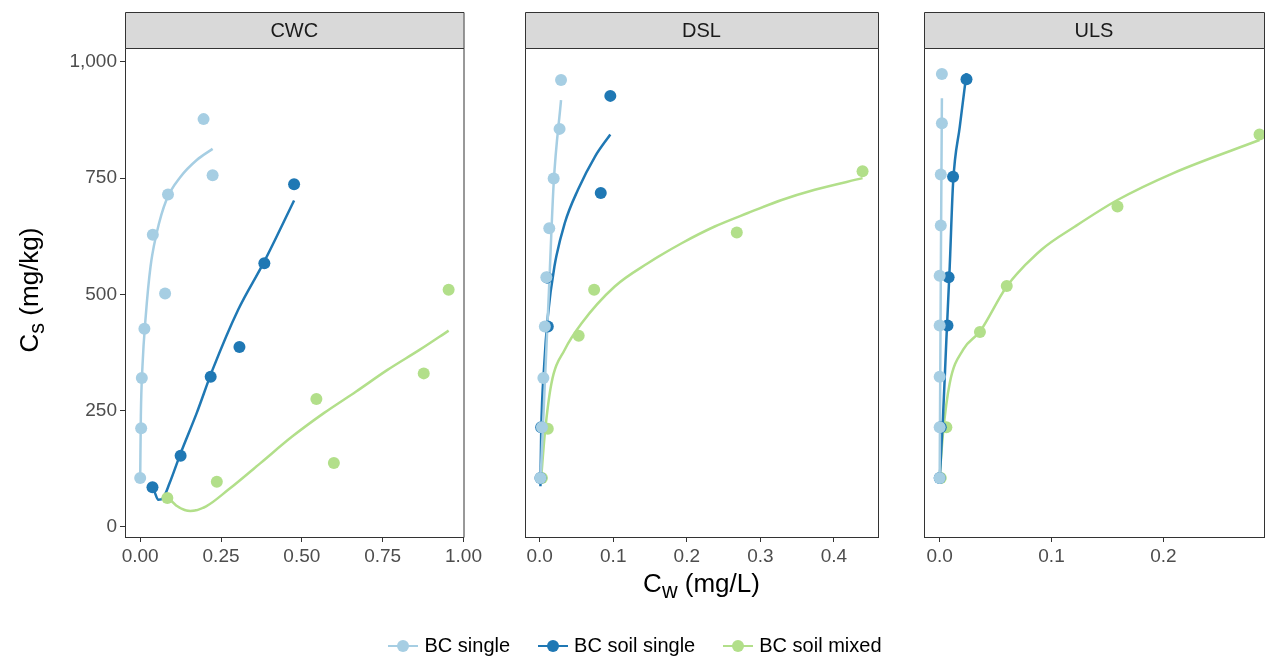 This screenshot has height=661, width=1270. What do you see at coordinates (383, 555) in the screenshot?
I see `x-tick-label: 0.75` at bounding box center [383, 555].